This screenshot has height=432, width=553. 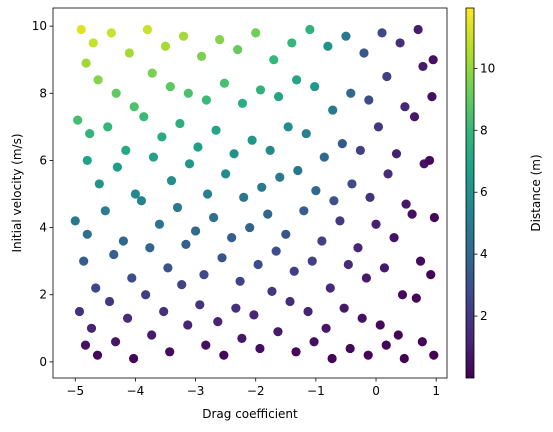 What do you see at coordinates (316, 391) in the screenshot?
I see `x-tick-label: −1` at bounding box center [316, 391].